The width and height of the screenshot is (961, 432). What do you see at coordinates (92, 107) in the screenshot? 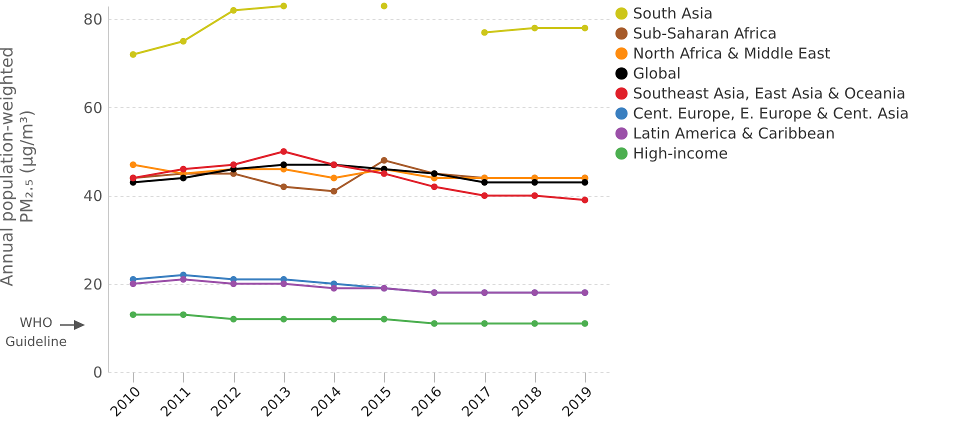
I see `y-tick-label: 60` at bounding box center [92, 107].